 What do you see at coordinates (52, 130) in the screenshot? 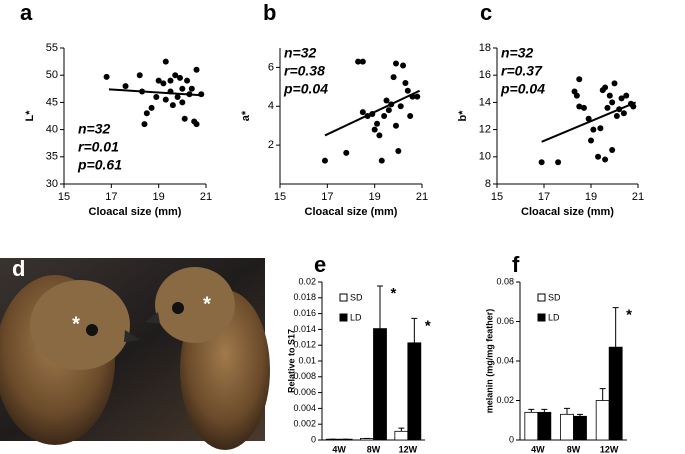
I see `y-tick-label: 40` at bounding box center [52, 130].